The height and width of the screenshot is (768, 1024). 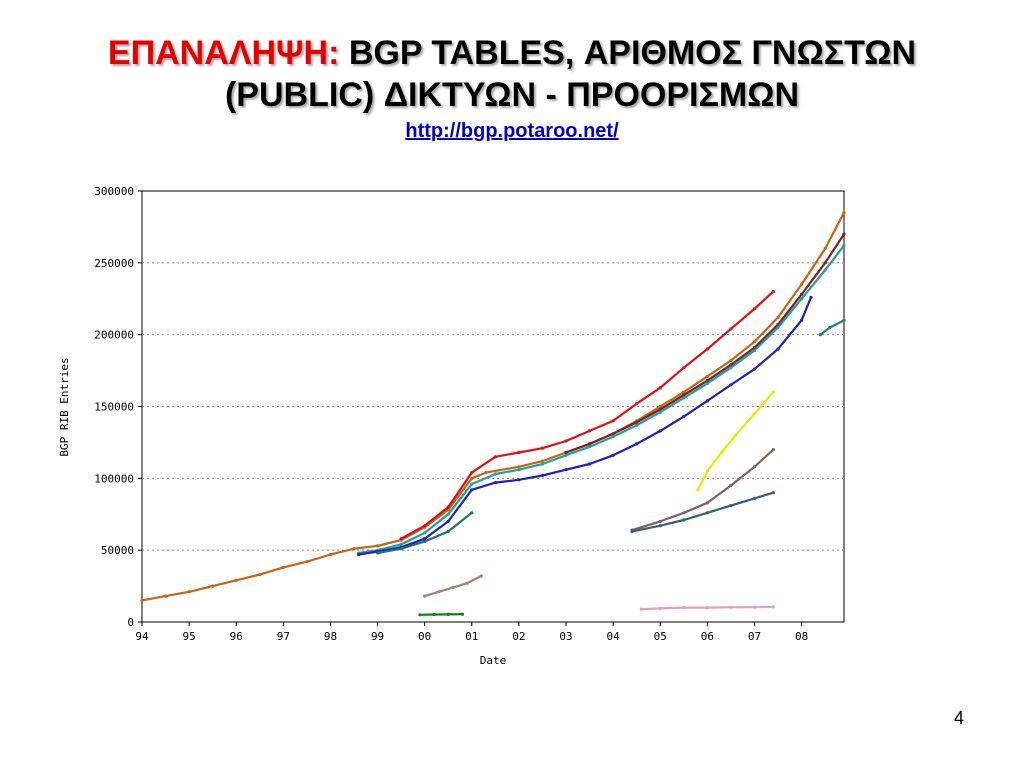 What do you see at coordinates (223, 53) in the screenshot?
I see `slide-title-accent: ΕΠΑΝΑΛΗΨΗ:` at bounding box center [223, 53].